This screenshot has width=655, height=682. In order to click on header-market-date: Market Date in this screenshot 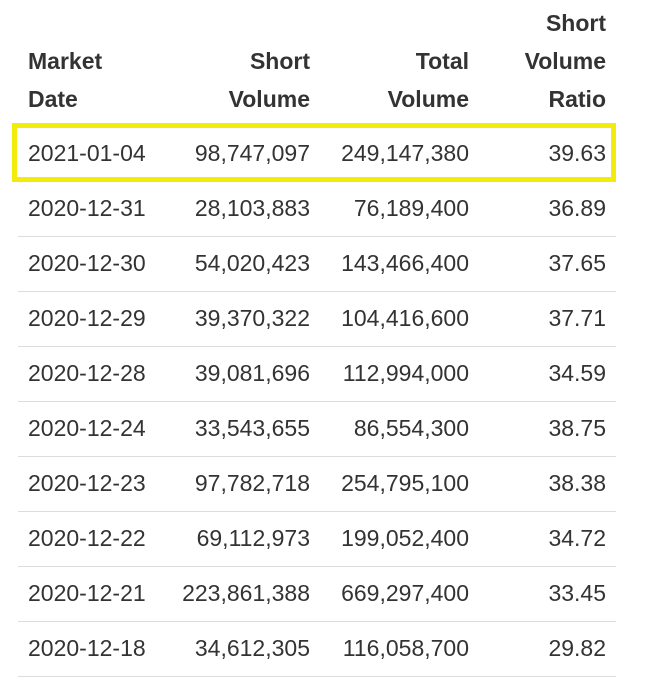, I will do `click(89, 63)`.